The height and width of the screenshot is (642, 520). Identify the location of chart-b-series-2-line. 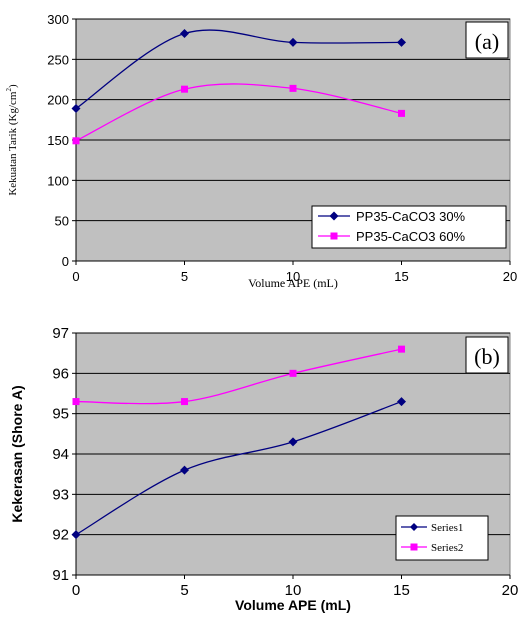
(238, 376).